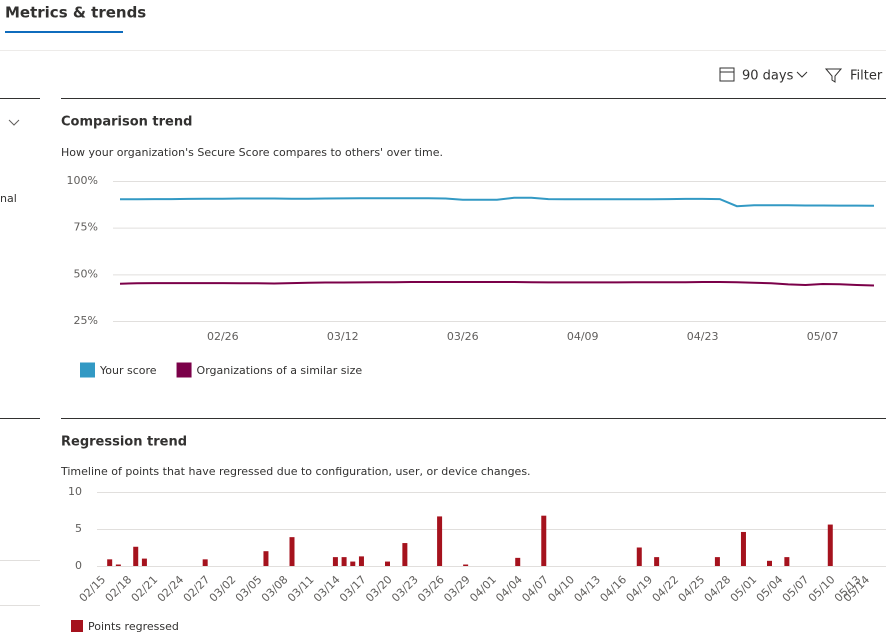 The image size is (886, 639). I want to click on x-tick-label: 04/23, so click(703, 336).